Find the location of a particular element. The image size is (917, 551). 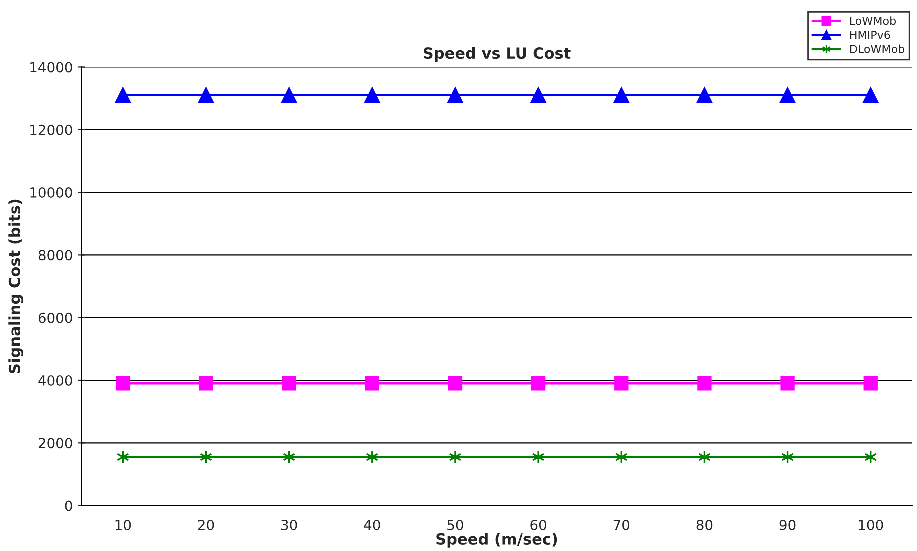

x-tick-label: 20 is located at coordinates (206, 525).